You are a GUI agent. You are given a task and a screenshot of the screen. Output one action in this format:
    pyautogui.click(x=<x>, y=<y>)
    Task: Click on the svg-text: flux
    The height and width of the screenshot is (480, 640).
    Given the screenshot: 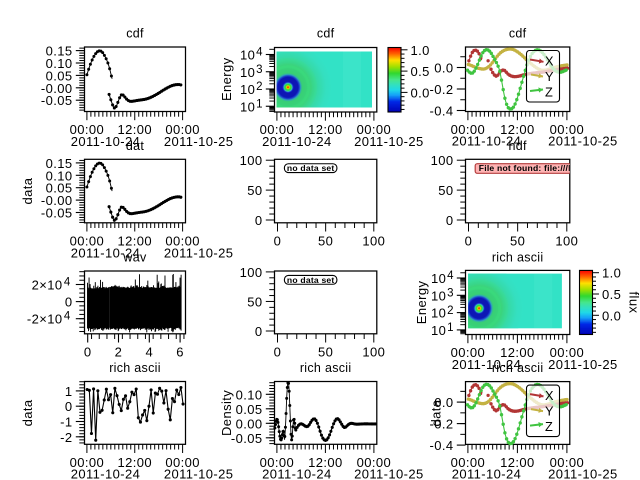 What is the action you would take?
    pyautogui.click(x=633, y=303)
    